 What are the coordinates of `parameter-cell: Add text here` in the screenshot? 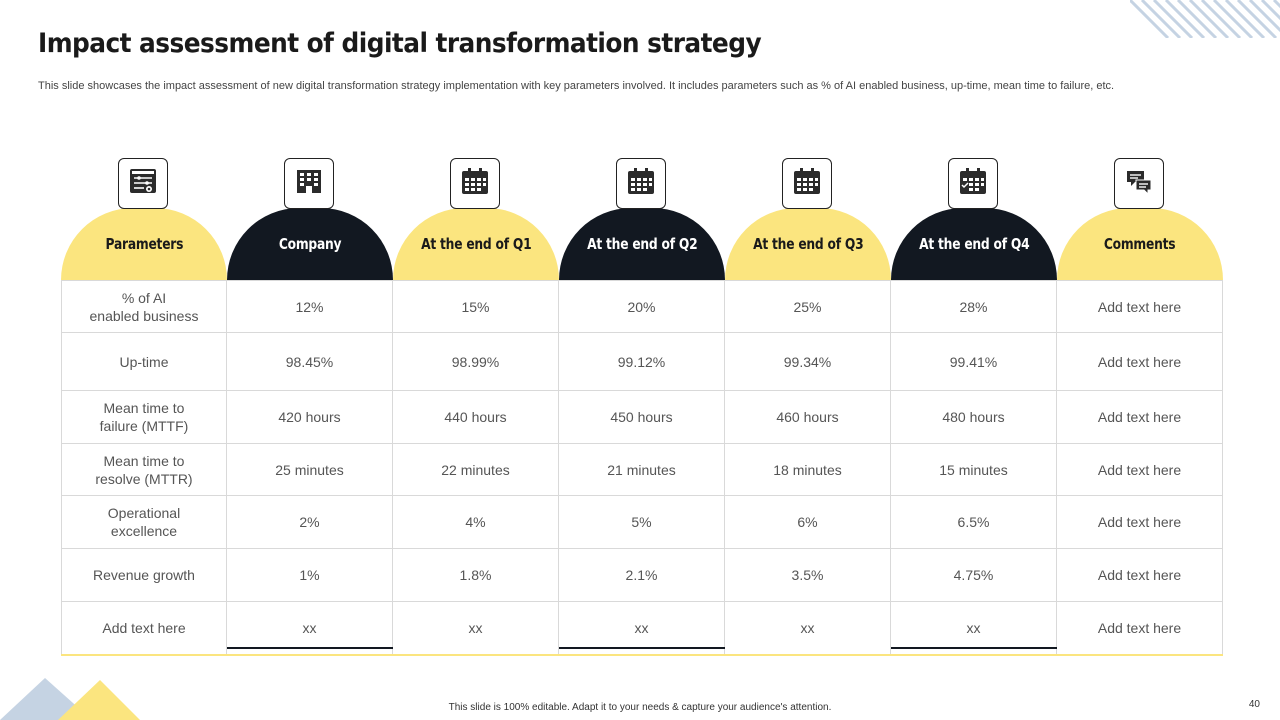 It's located at (144, 628).